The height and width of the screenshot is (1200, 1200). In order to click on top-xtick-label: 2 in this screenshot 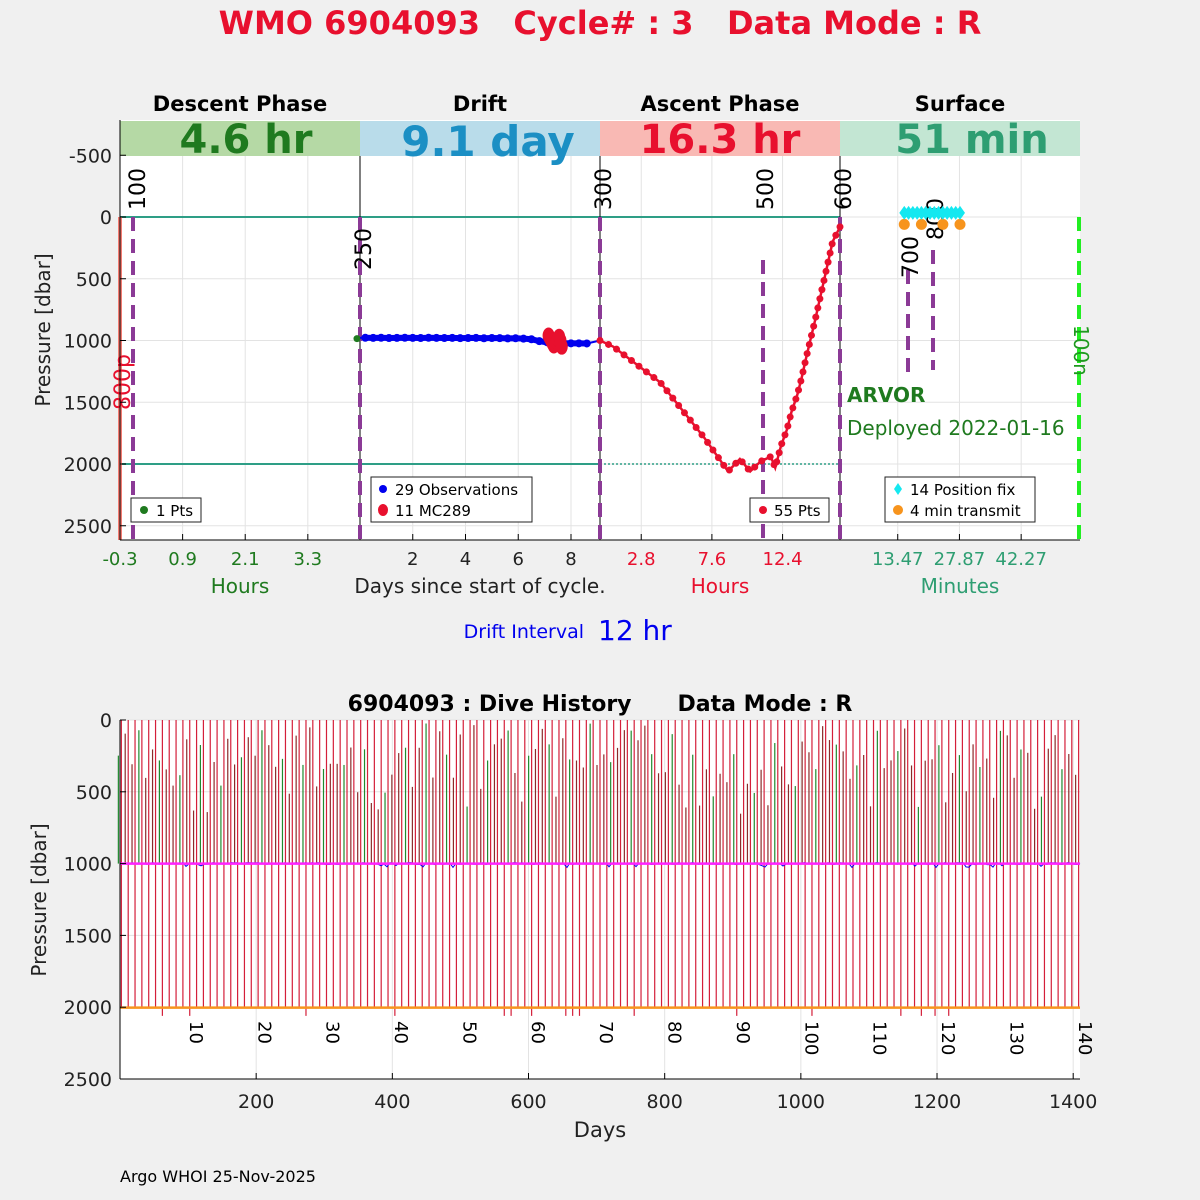, I will do `click(412, 559)`.